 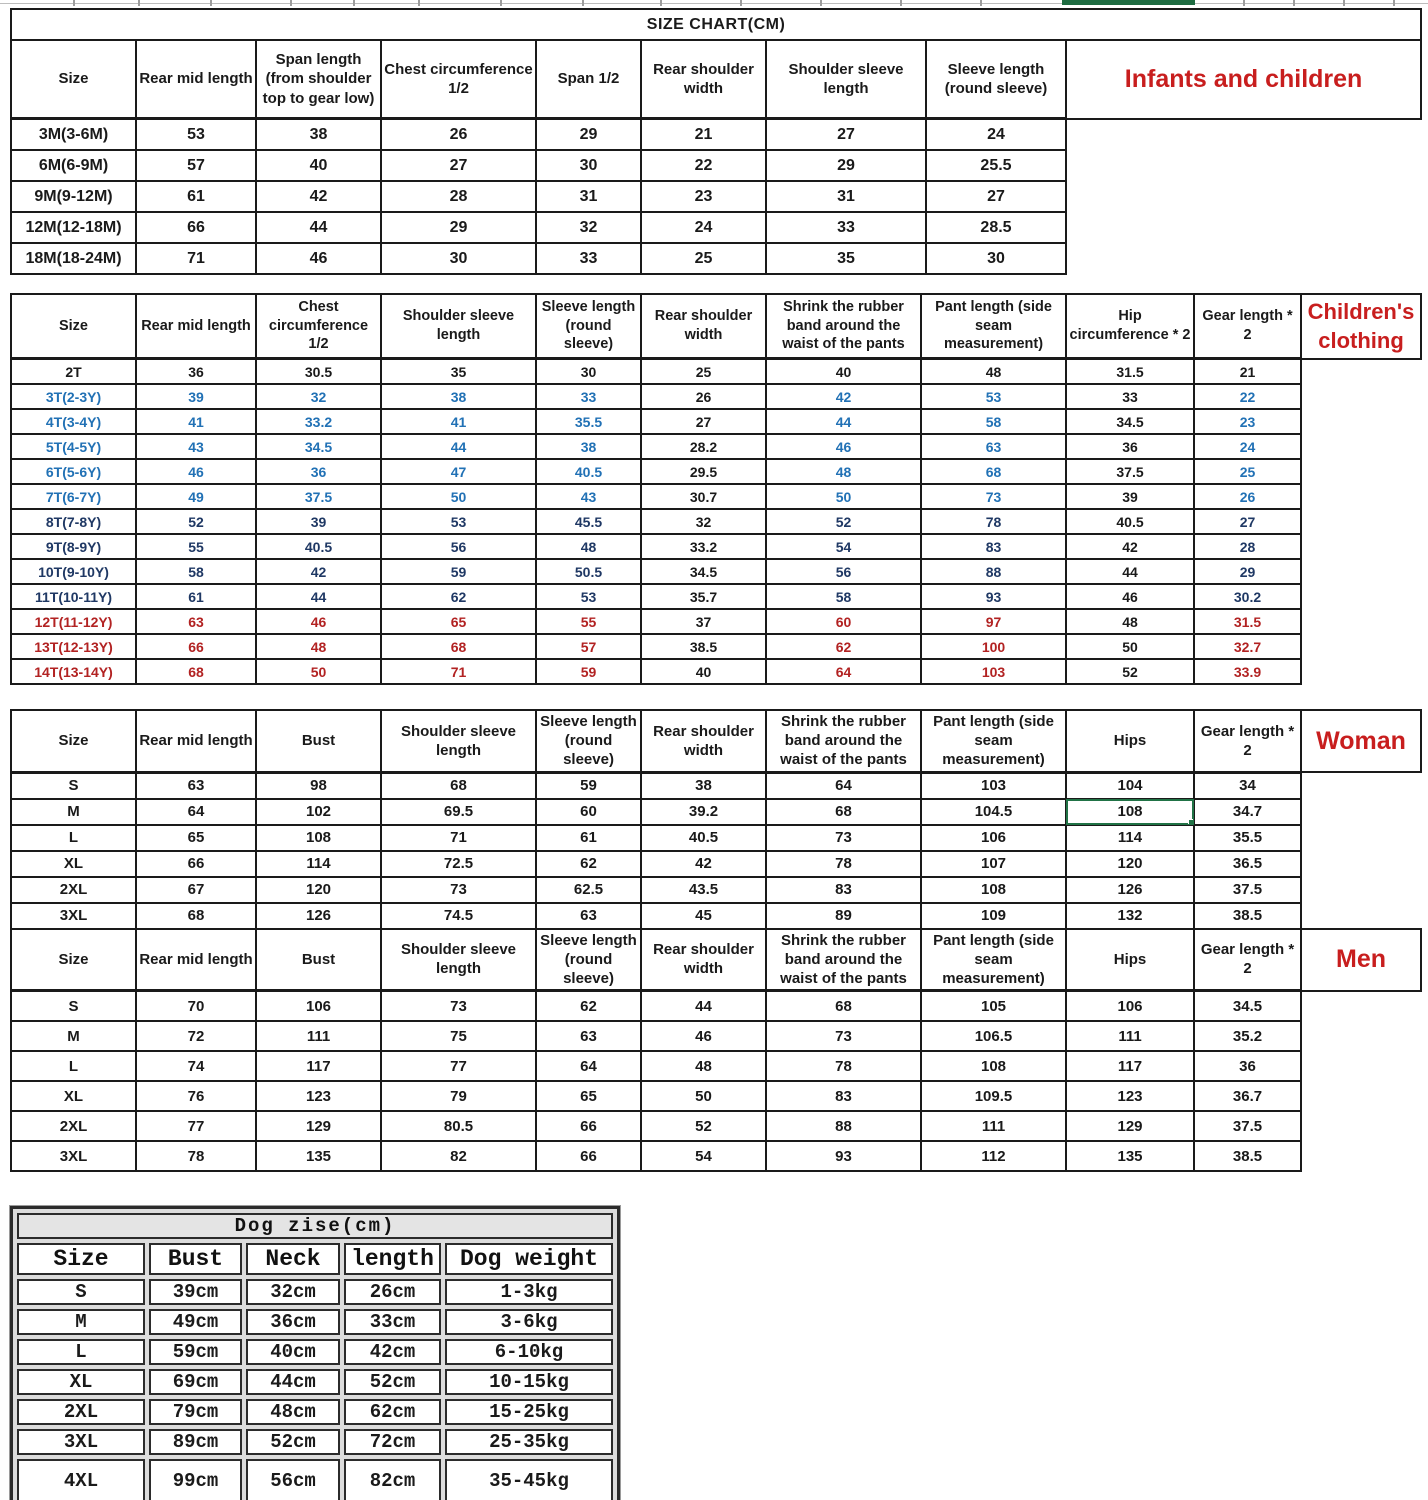 What do you see at coordinates (73, 165) in the screenshot?
I see `row-size-cell: 6M(6-9M)` at bounding box center [73, 165].